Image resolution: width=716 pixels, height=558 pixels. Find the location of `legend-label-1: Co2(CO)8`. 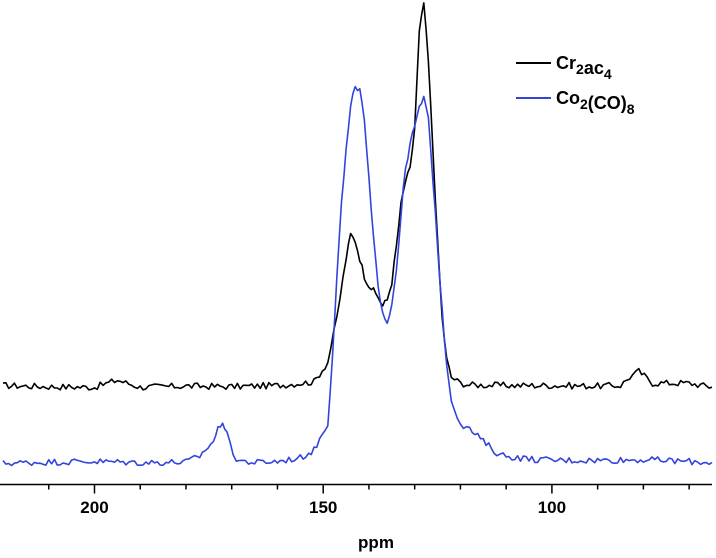

legend-label-1: Co2(CO)8 is located at coordinates (595, 102).